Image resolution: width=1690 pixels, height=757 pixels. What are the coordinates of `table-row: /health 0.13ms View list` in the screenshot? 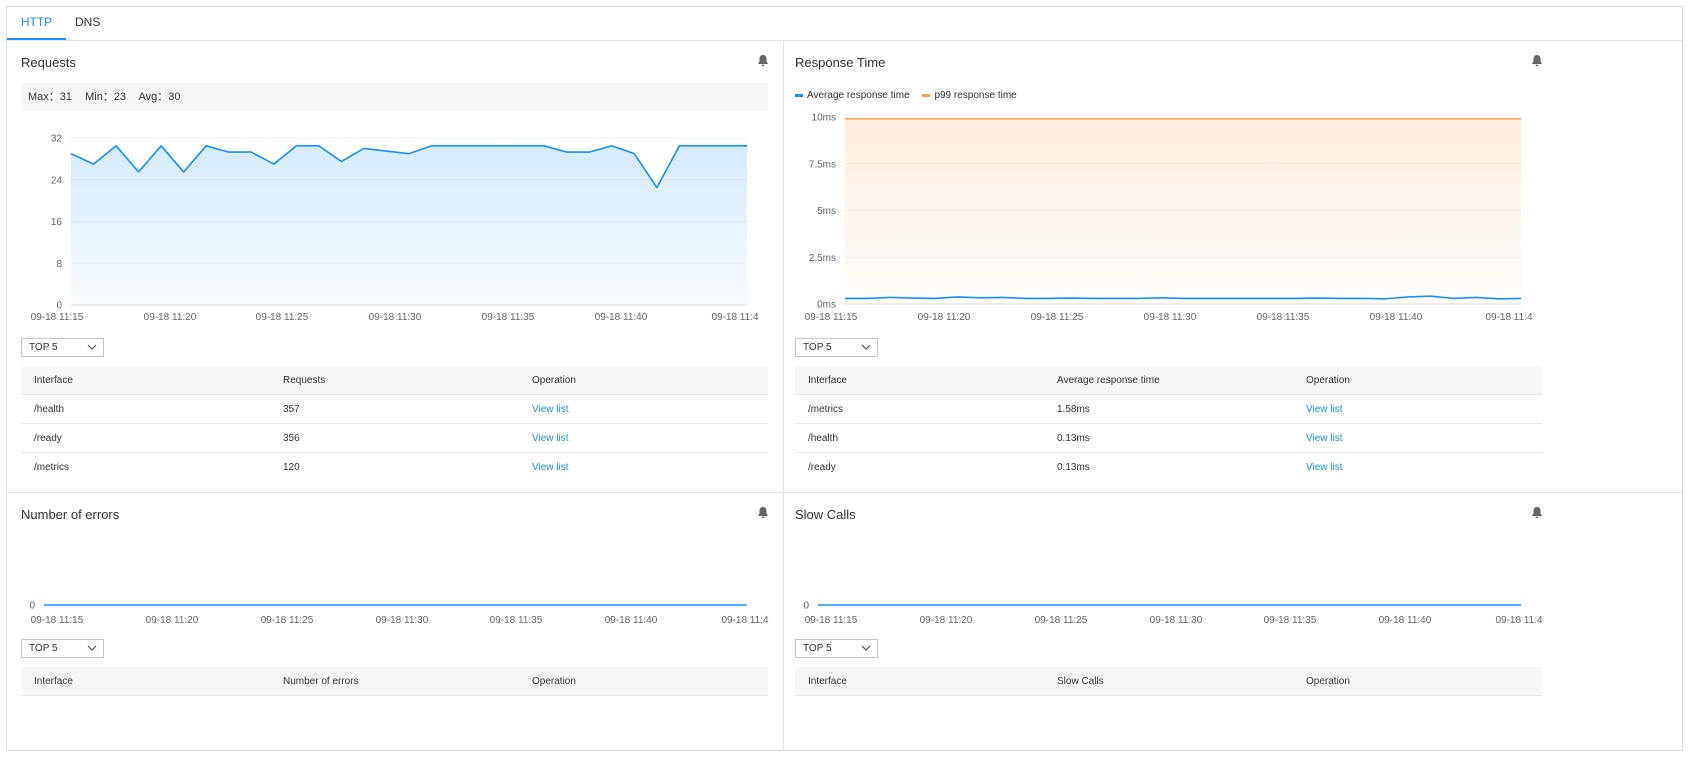 It's located at (1168, 438).